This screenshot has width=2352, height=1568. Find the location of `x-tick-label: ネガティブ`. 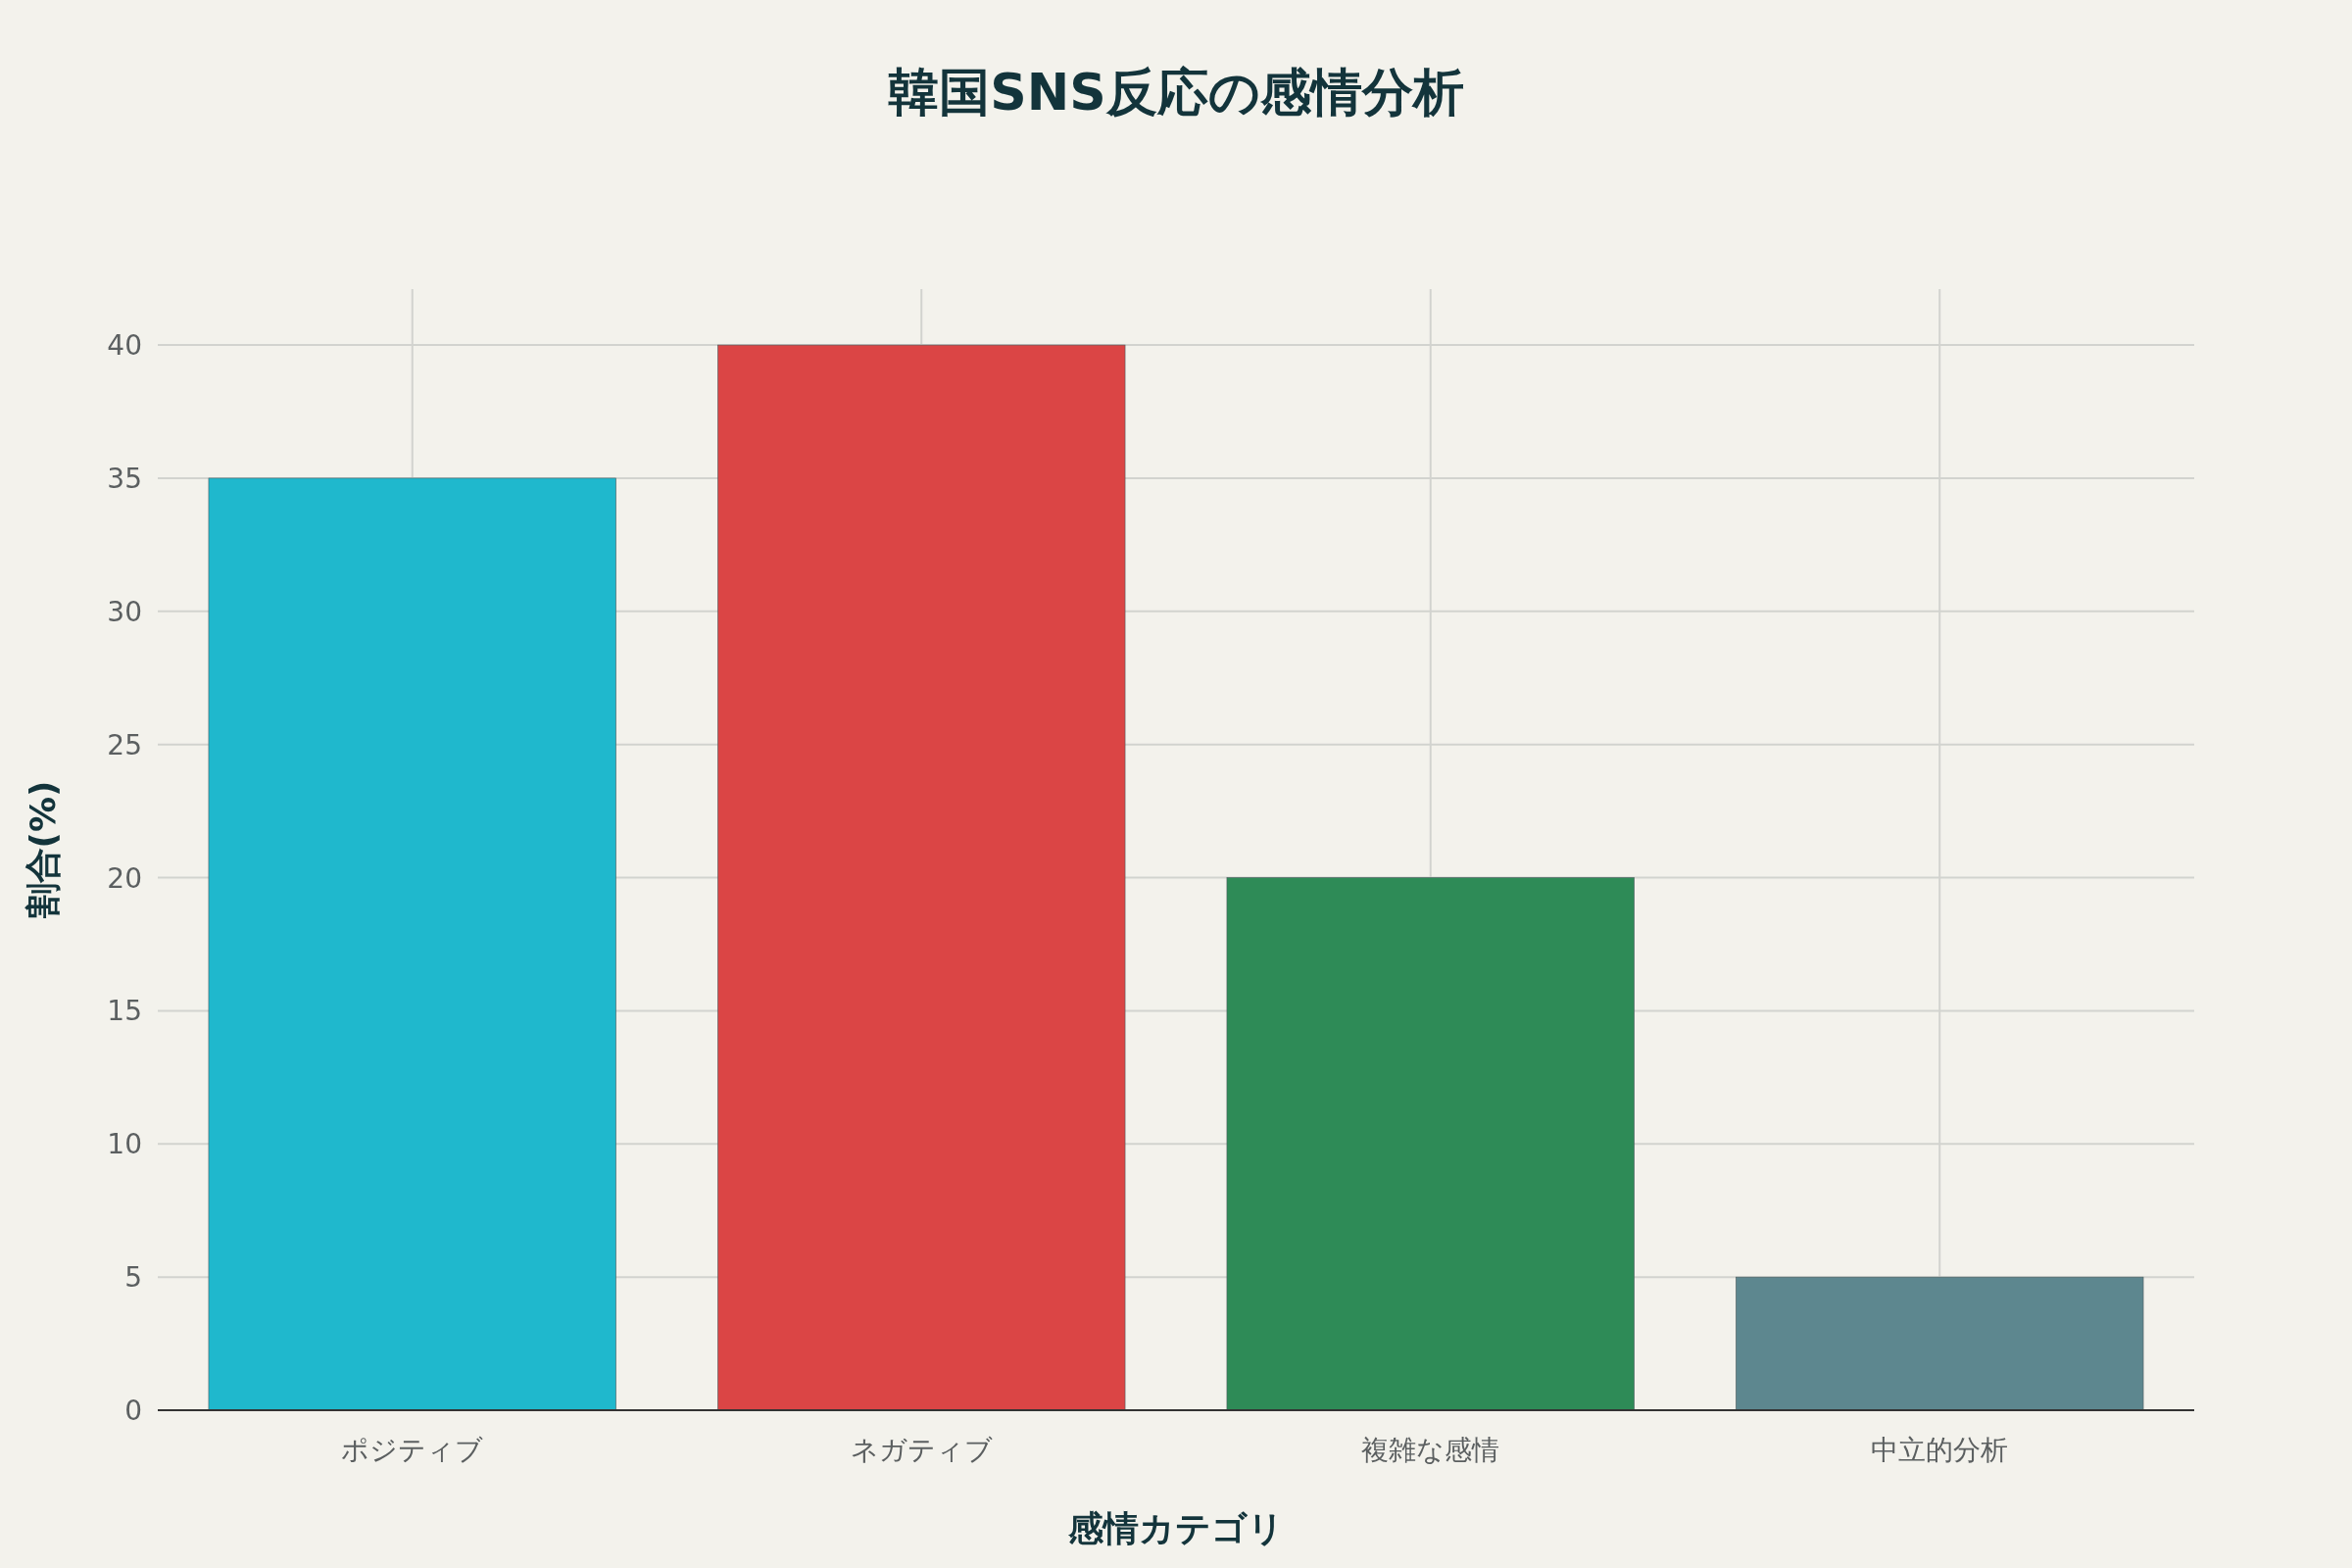

x-tick-label: ネガティブ is located at coordinates (921, 1450).